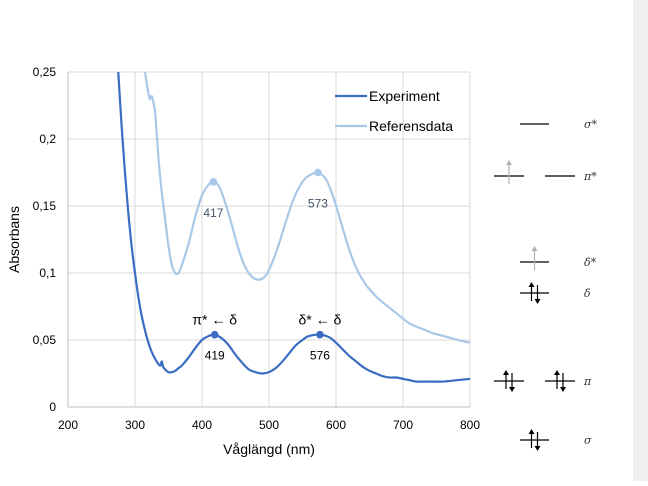 This screenshot has height=486, width=648. What do you see at coordinates (269, 449) in the screenshot?
I see `x-axis-title: Våglängd (nm)` at bounding box center [269, 449].